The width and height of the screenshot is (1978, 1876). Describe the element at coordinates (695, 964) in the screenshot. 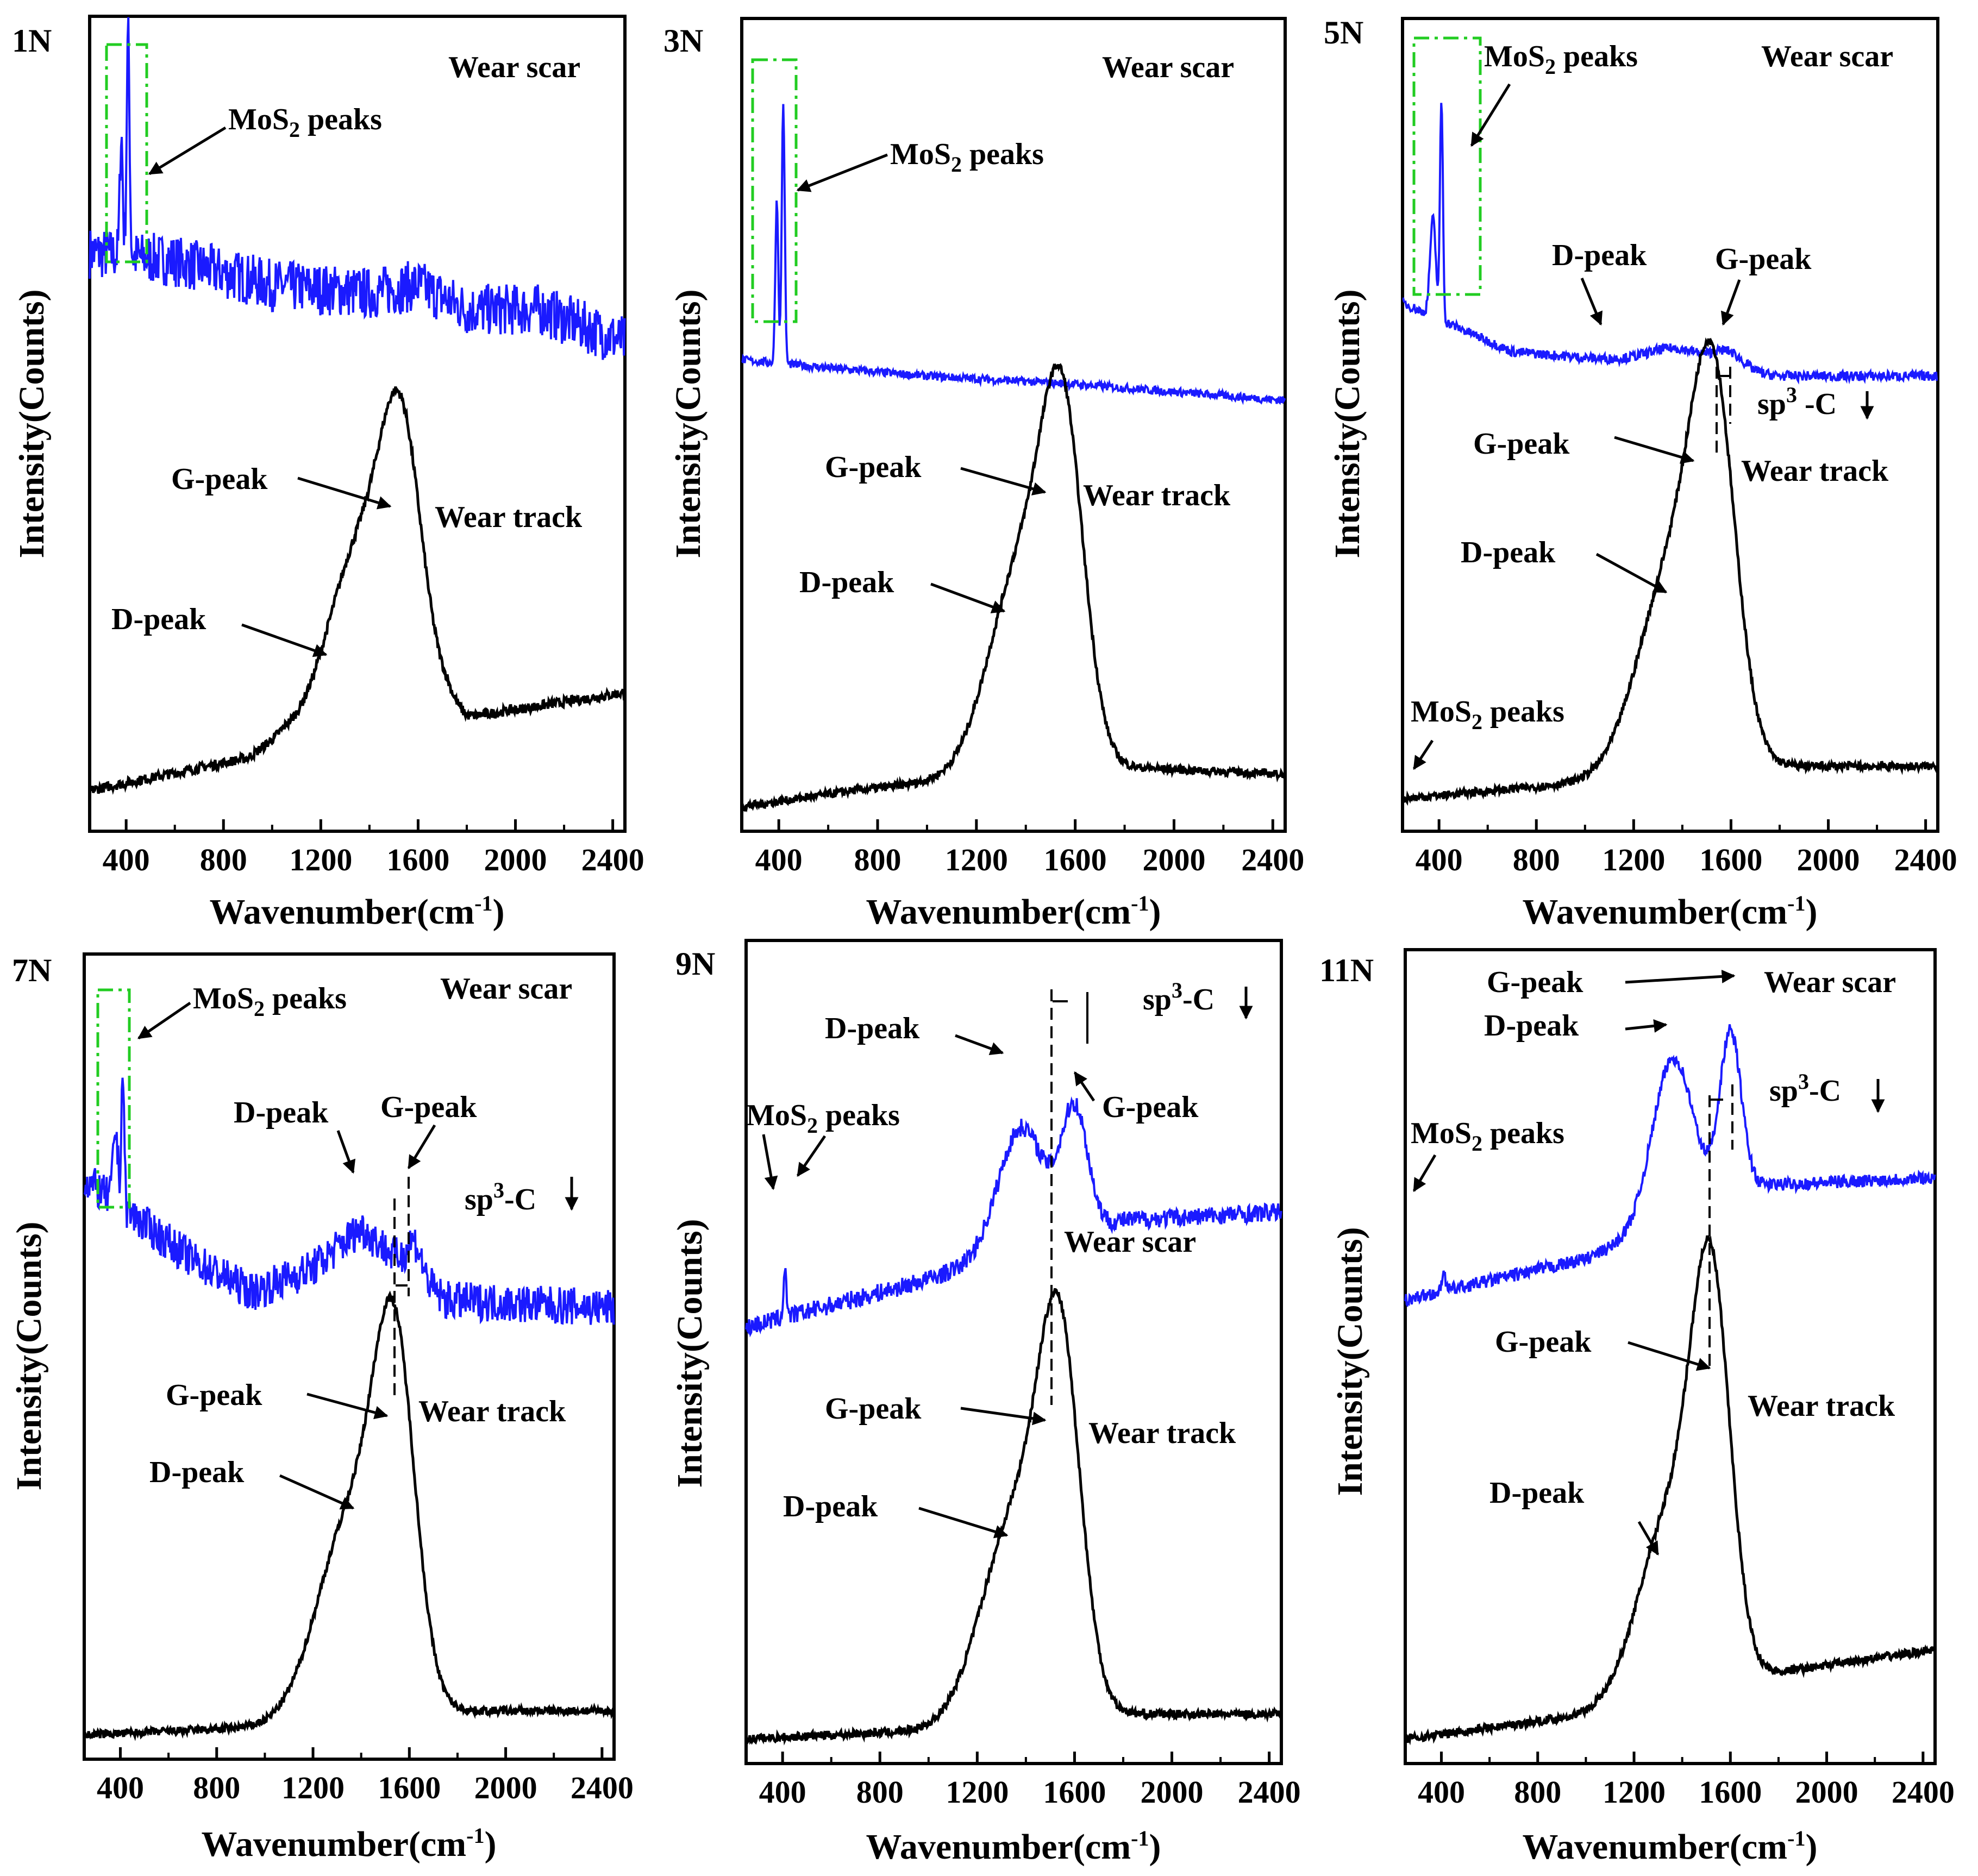

I see `panel-label: 9N` at that location.